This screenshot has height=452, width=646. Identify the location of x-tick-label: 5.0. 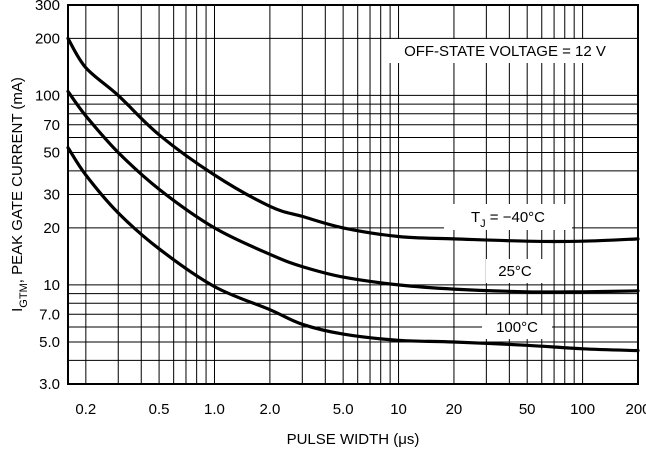
(343, 409).